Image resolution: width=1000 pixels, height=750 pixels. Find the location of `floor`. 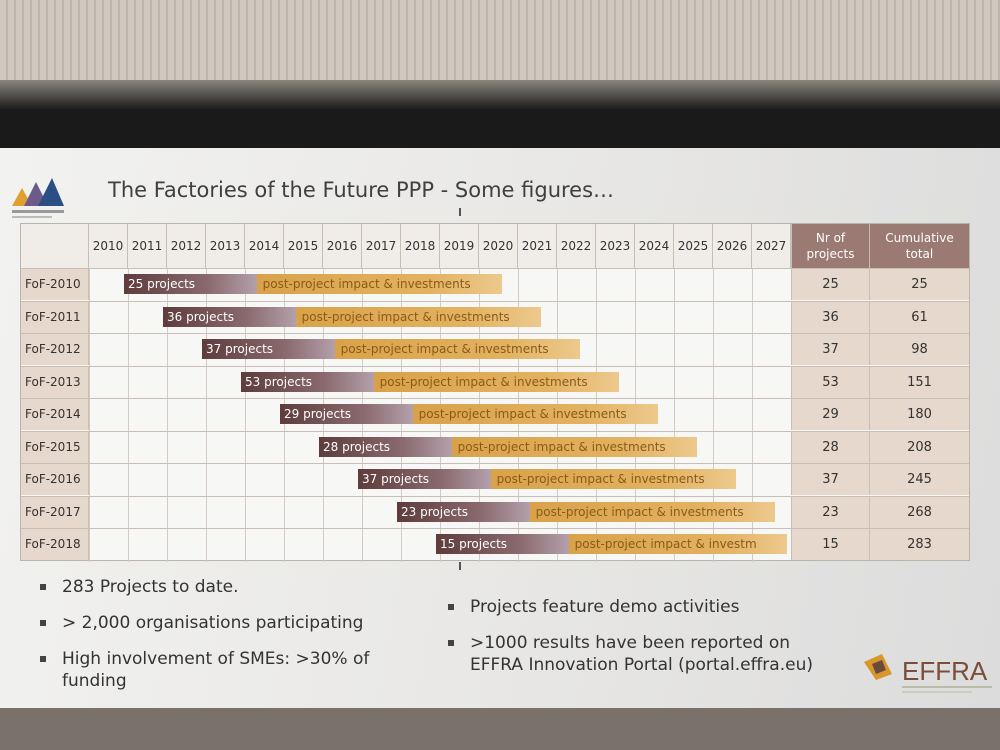

floor is located at coordinates (500, 729).